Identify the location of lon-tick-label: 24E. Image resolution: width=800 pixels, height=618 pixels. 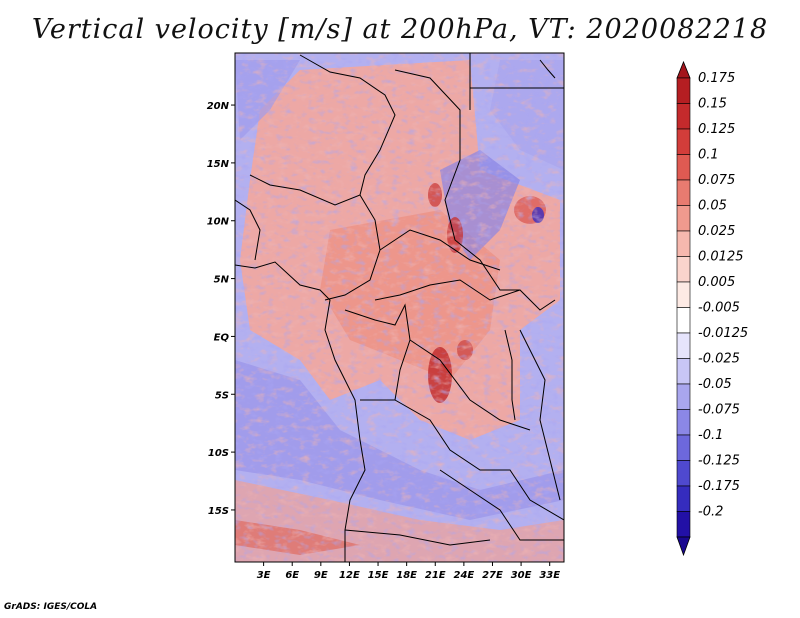
(463, 575).